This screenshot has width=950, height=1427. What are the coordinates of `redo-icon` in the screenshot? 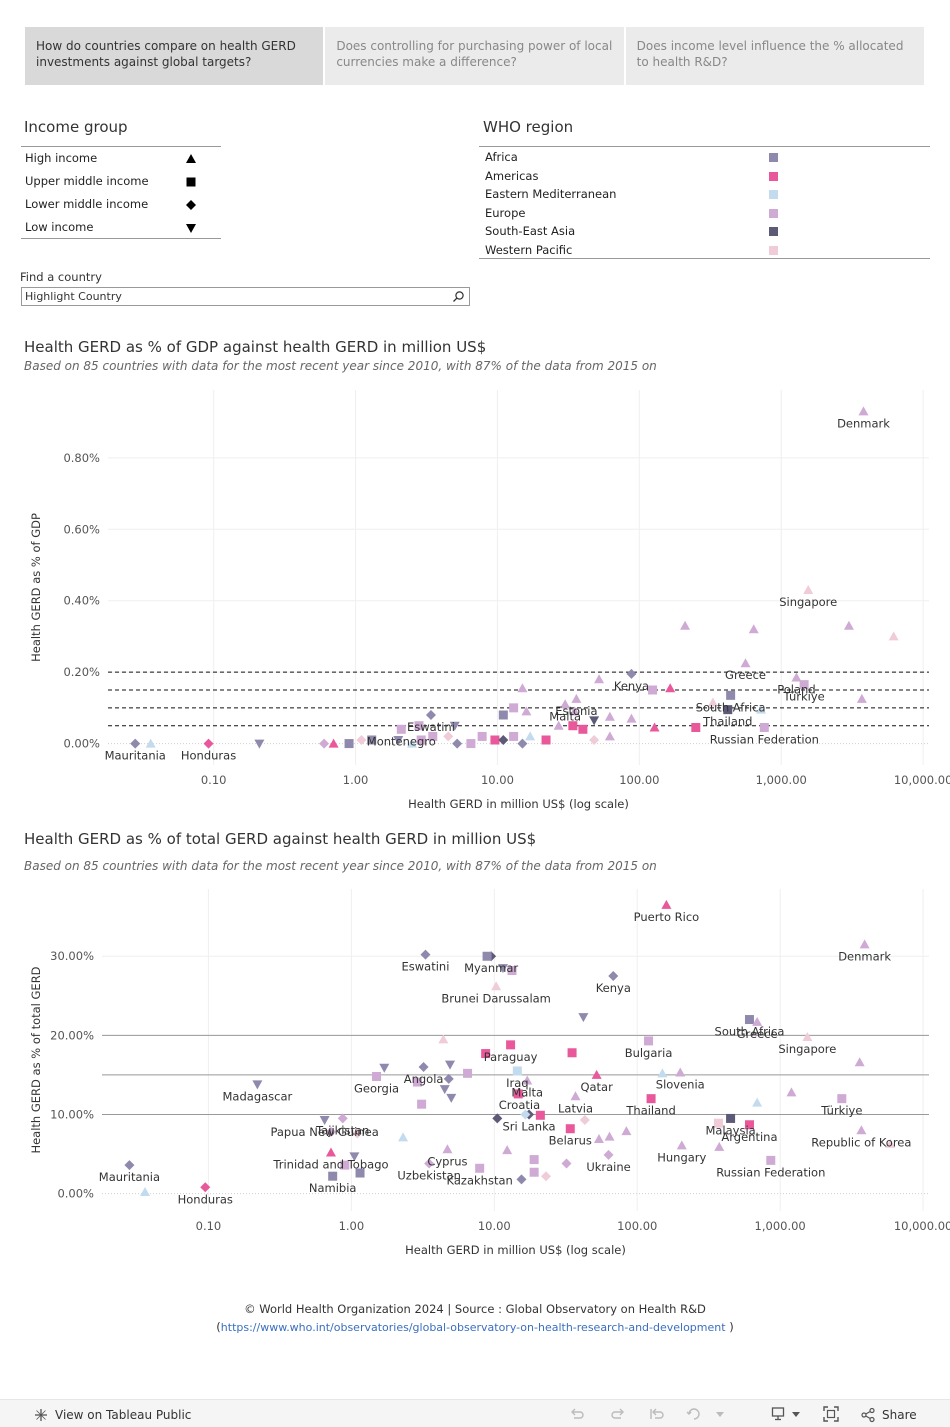 It's located at (618, 1414).